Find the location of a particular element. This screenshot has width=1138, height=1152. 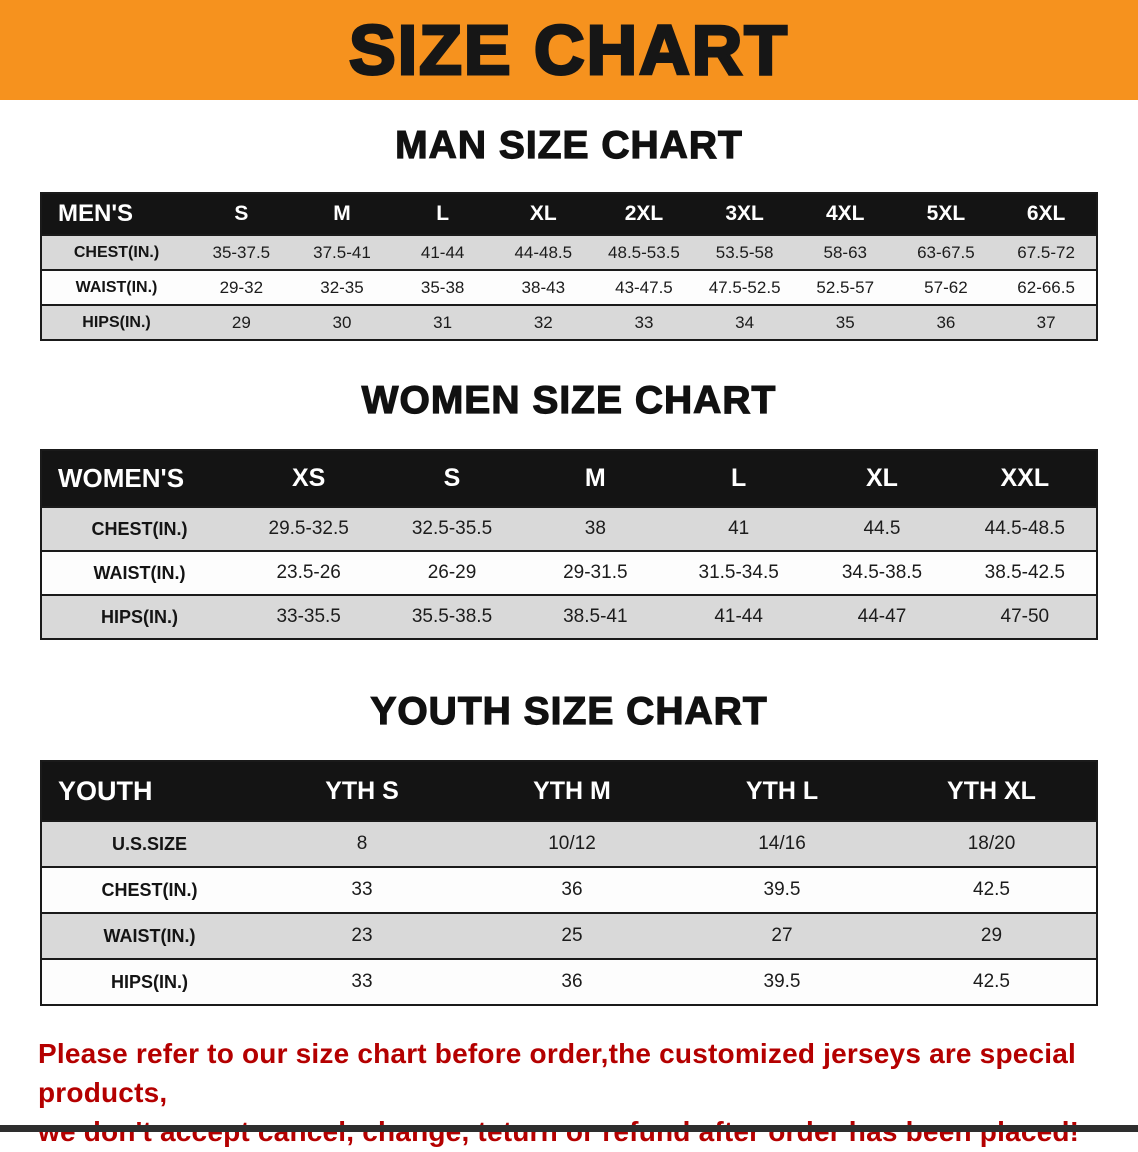

table-header-row: WOMEN'S XS S M L XL XXL is located at coordinates (569, 478).